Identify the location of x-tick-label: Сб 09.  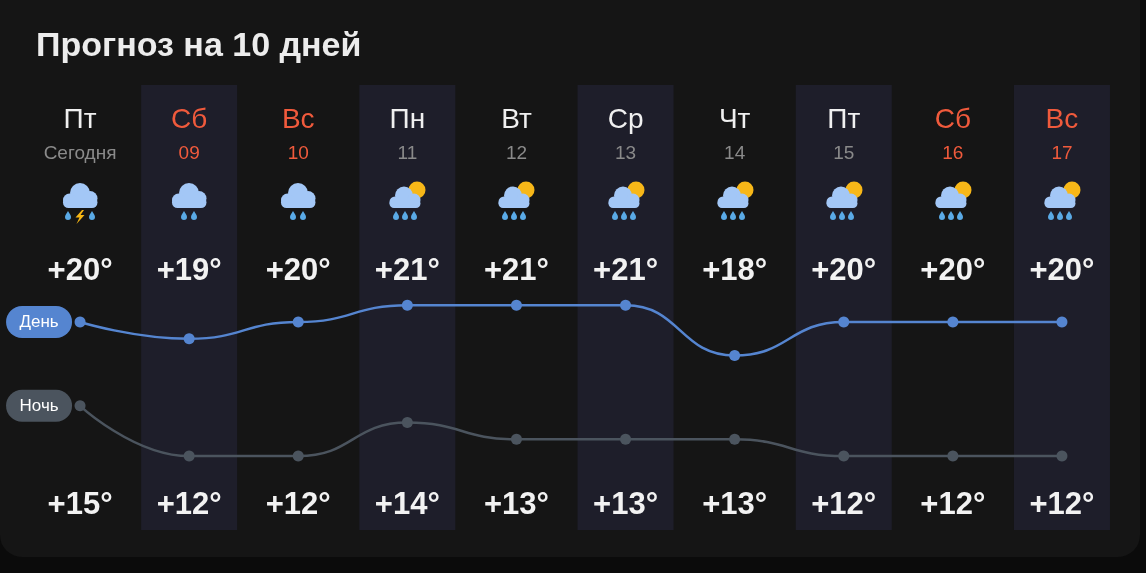
(189, 132).